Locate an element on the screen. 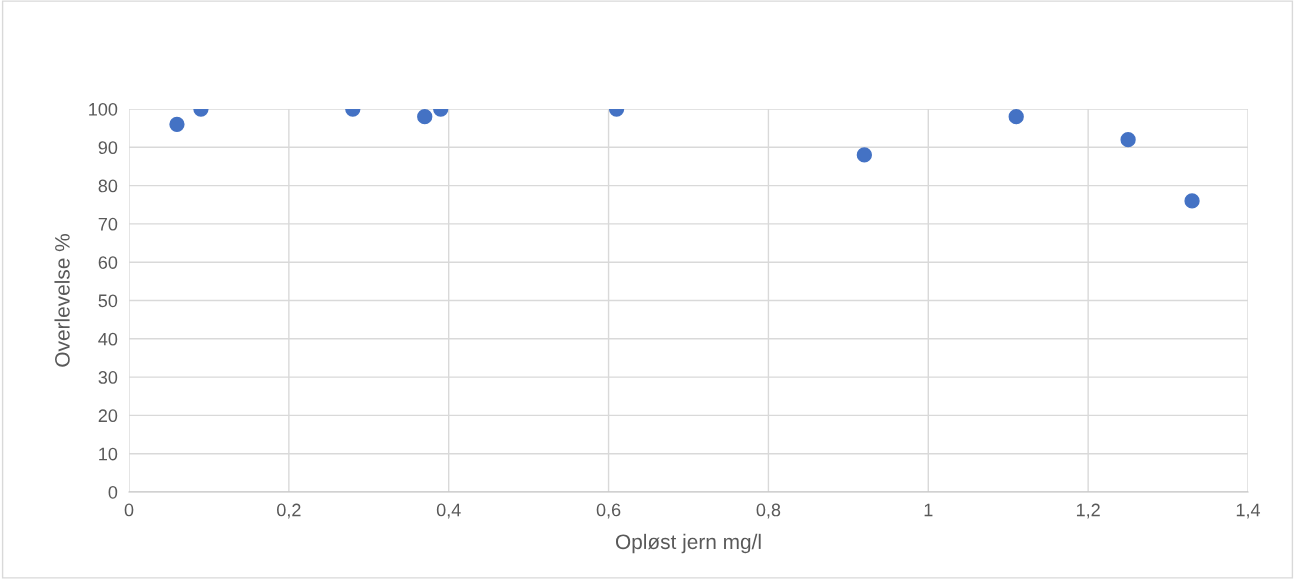 This screenshot has height=579, width=1295. x-tick-label: 1 is located at coordinates (928, 510).